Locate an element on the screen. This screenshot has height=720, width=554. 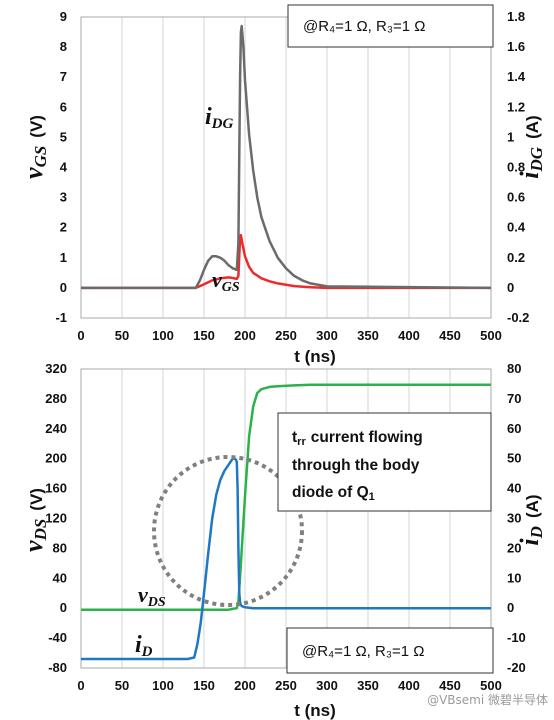
y-right-tick-1.4: 1.4 is located at coordinates (516, 76).